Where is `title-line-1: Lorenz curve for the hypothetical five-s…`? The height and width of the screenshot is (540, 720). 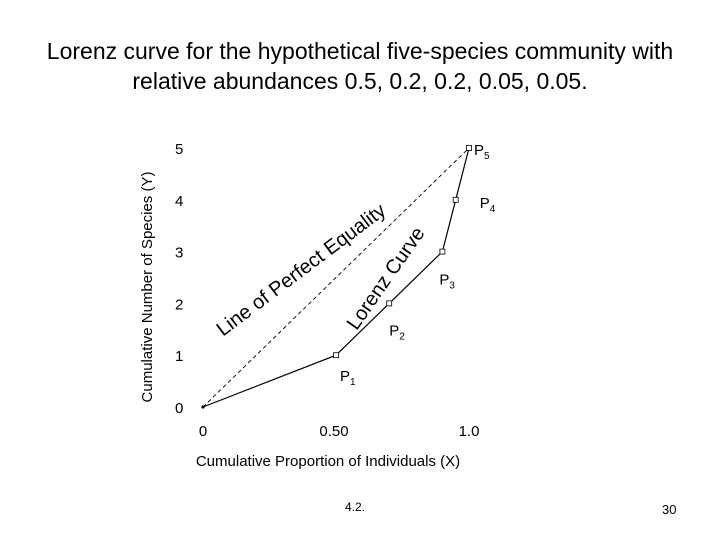
title-line-1: Lorenz curve for the hypothetical five-s… is located at coordinates (360, 51).